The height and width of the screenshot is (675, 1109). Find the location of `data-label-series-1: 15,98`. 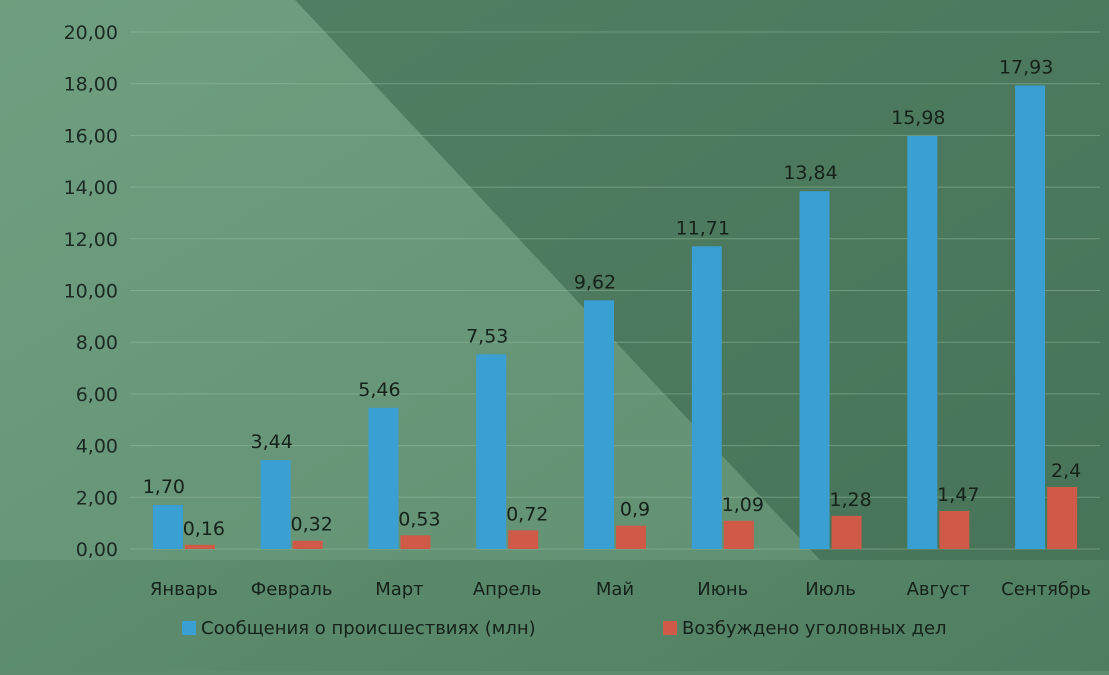

data-label-series-1: 15,98 is located at coordinates (918, 118).